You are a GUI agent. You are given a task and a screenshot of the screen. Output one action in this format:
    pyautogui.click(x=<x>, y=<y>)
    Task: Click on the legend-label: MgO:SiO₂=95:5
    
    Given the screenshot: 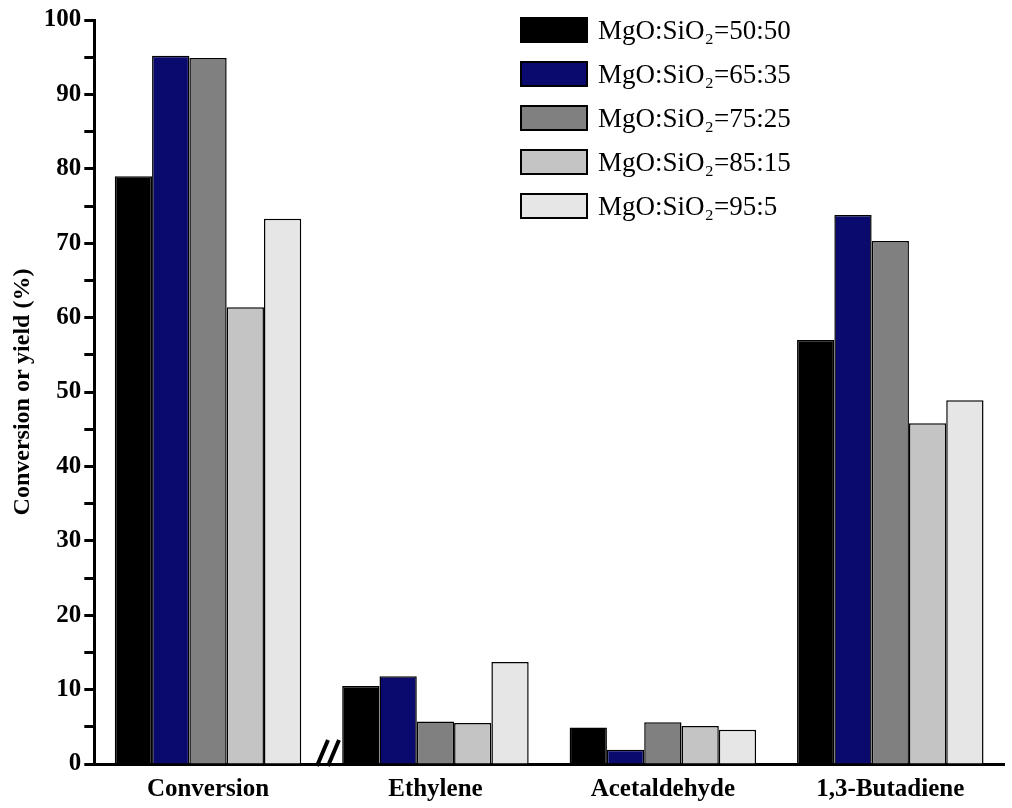 What is the action you would take?
    pyautogui.click(x=688, y=205)
    